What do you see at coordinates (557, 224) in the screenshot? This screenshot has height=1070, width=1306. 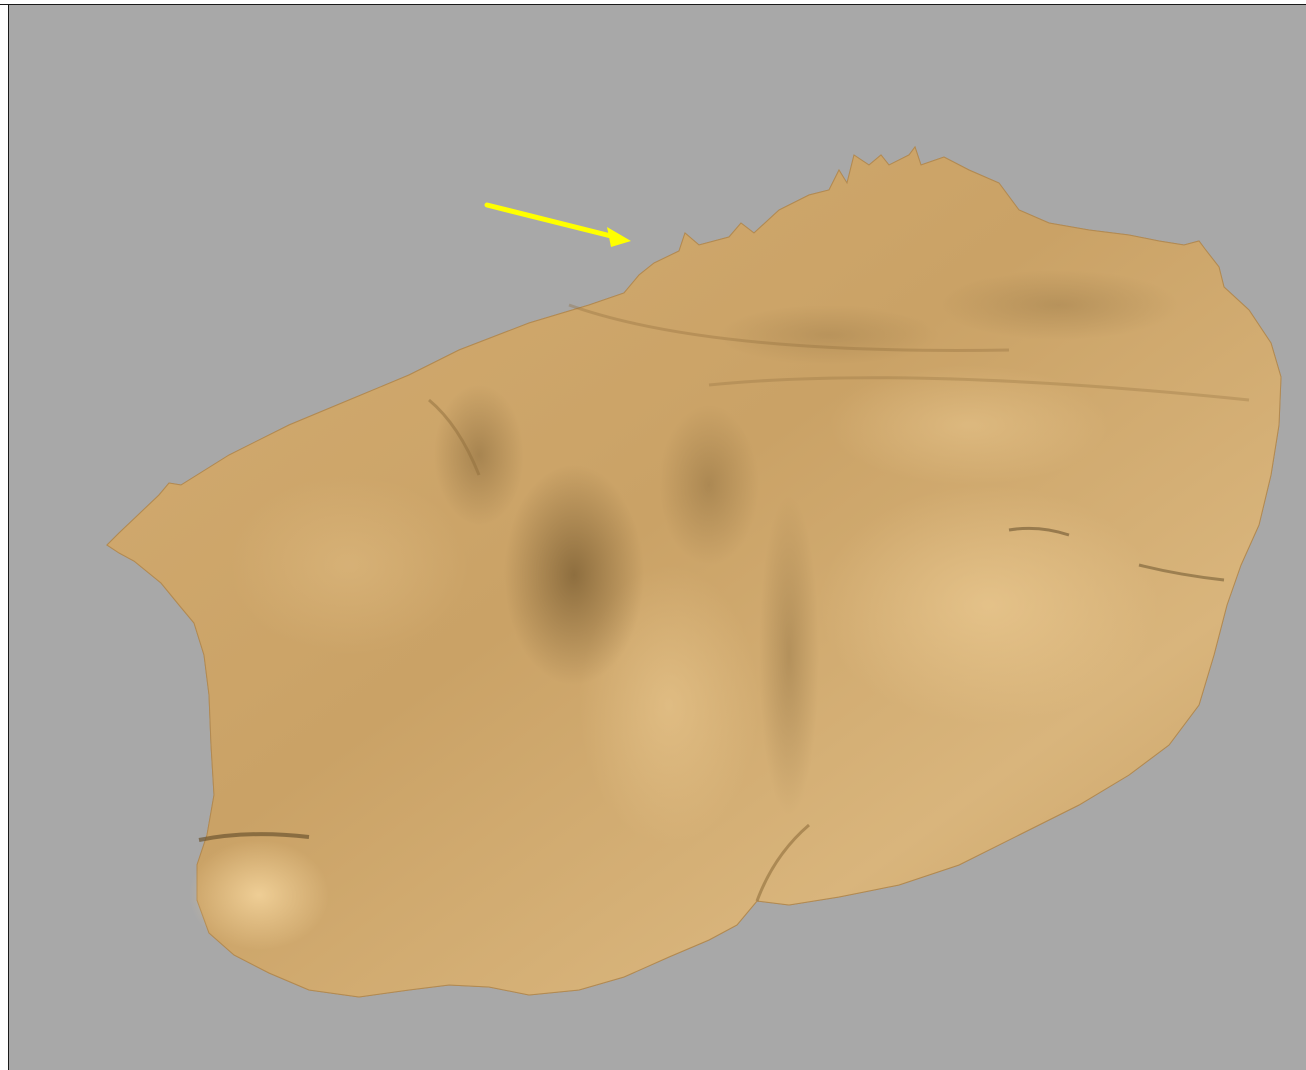 I see `annotation-arrow-icon` at bounding box center [557, 224].